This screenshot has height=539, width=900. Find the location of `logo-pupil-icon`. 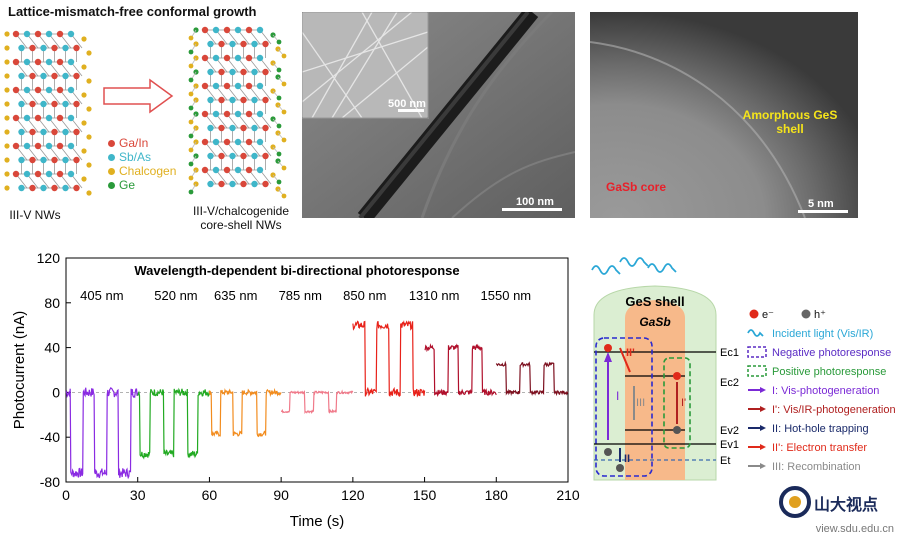

logo-pupil-icon is located at coordinates (795, 502).